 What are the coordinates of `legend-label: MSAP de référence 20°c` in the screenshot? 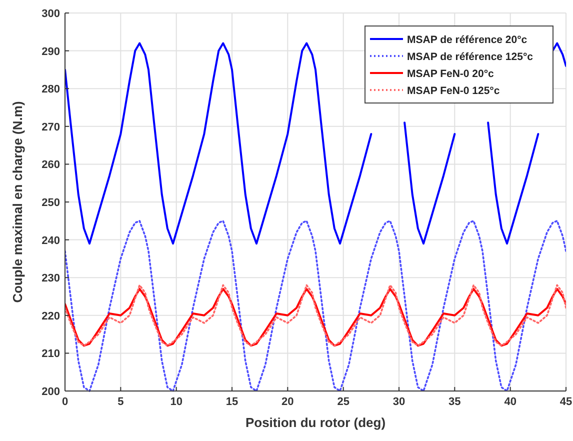 It's located at (467, 40).